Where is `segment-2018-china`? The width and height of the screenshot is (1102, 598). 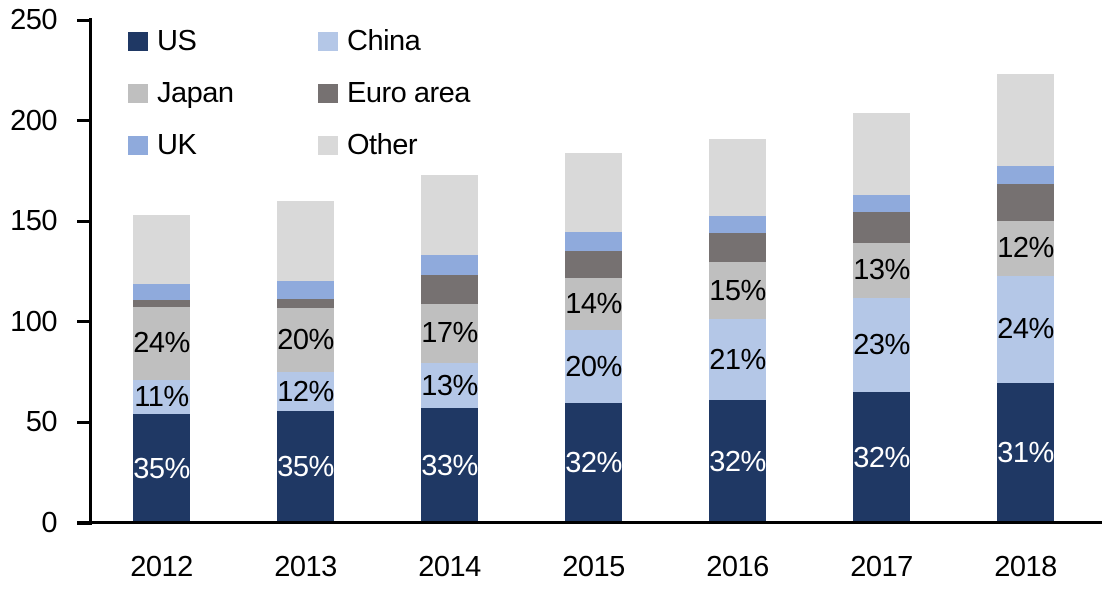 segment-2018-china is located at coordinates (1025, 329).